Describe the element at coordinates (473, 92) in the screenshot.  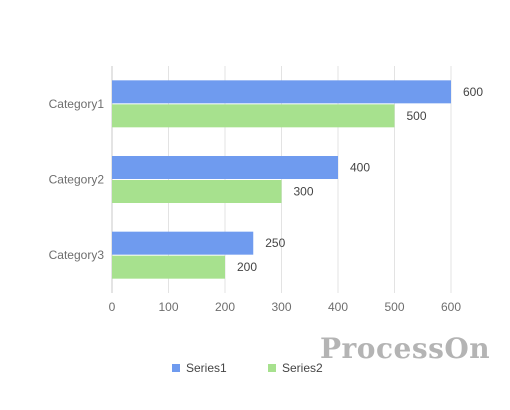
I see `data-label: 600` at that location.